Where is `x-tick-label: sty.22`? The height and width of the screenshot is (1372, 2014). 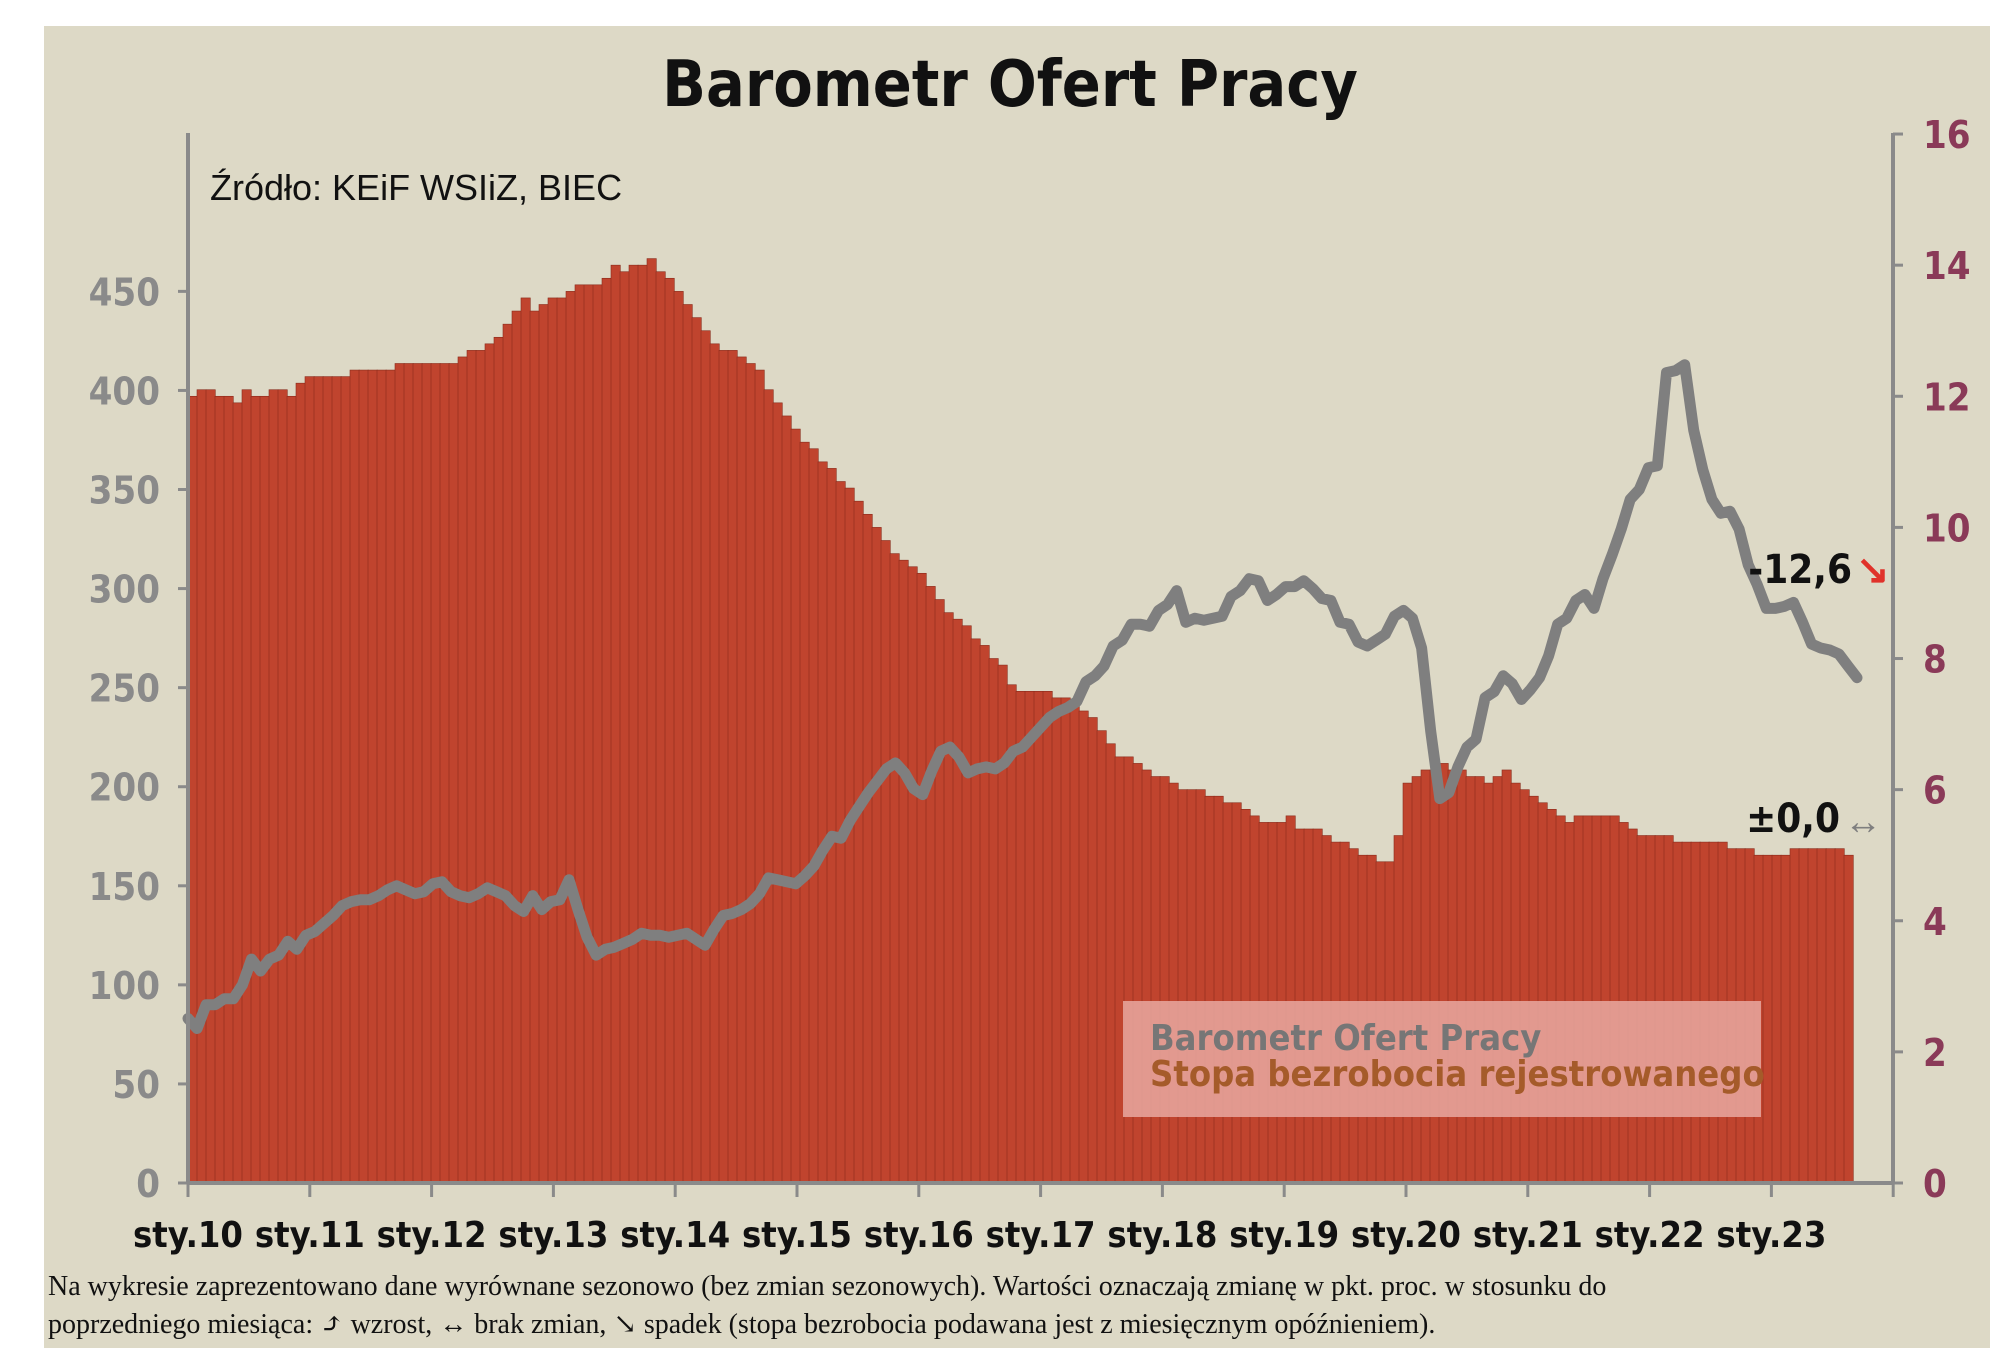 x-tick-label: sty.22 is located at coordinates (1650, 1235).